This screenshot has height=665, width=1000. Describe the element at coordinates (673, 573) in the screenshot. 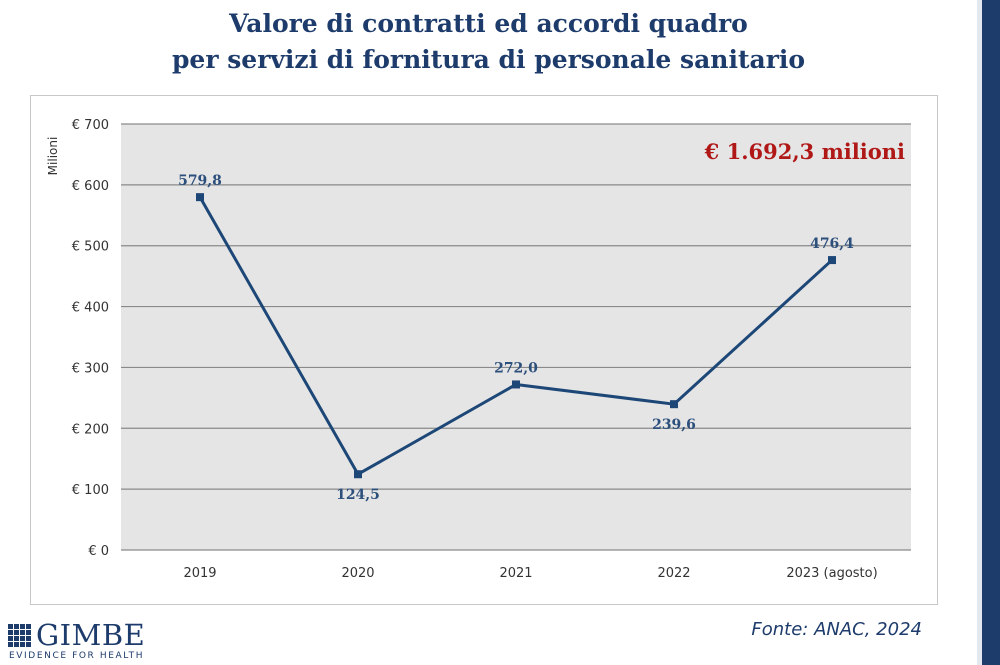

I see `x-tick-label-3: 2022` at that location.